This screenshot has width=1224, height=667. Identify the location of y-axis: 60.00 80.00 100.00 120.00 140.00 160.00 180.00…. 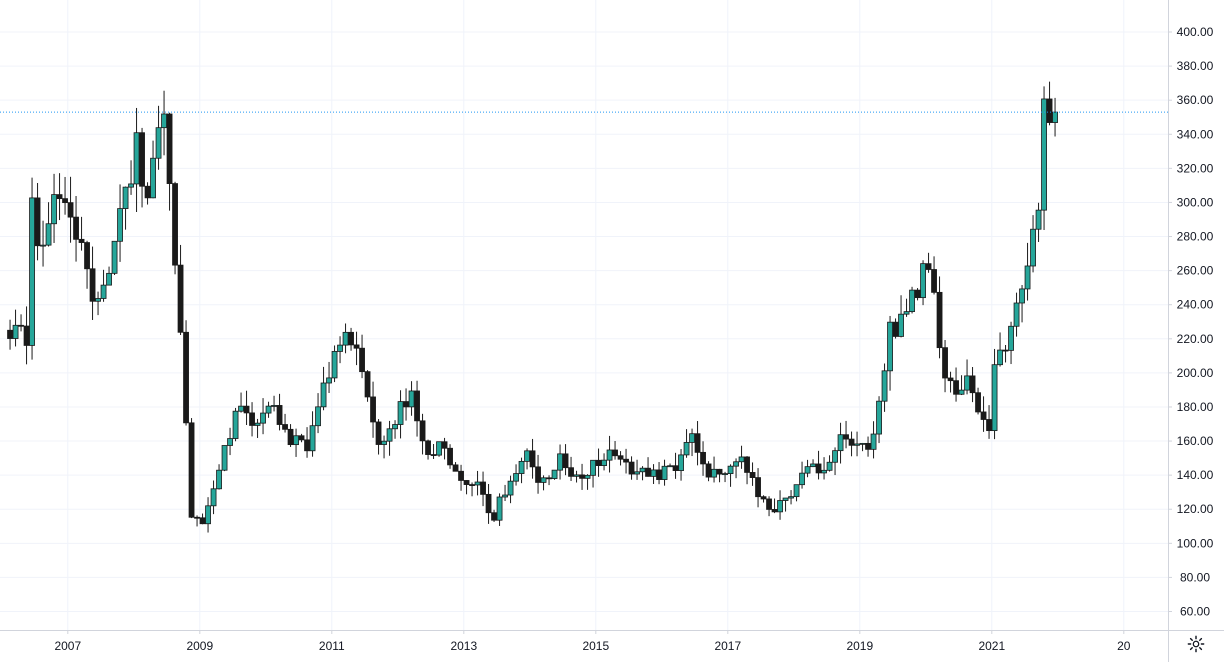
(1191, 322).